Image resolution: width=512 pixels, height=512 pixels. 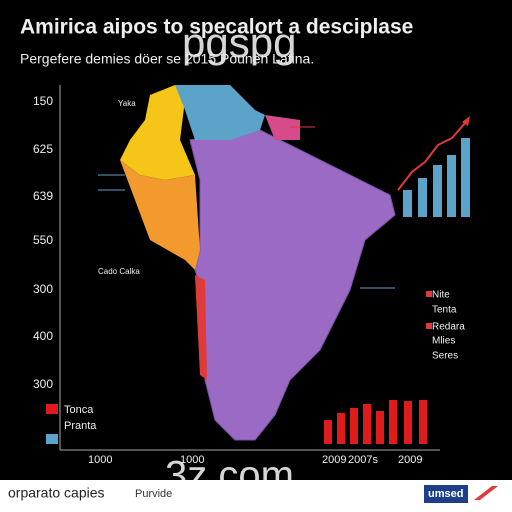 What do you see at coordinates (255, 460) in the screenshot?
I see `bottom-labels: 1000 1000 2009 2007s 2009` at bounding box center [255, 460].